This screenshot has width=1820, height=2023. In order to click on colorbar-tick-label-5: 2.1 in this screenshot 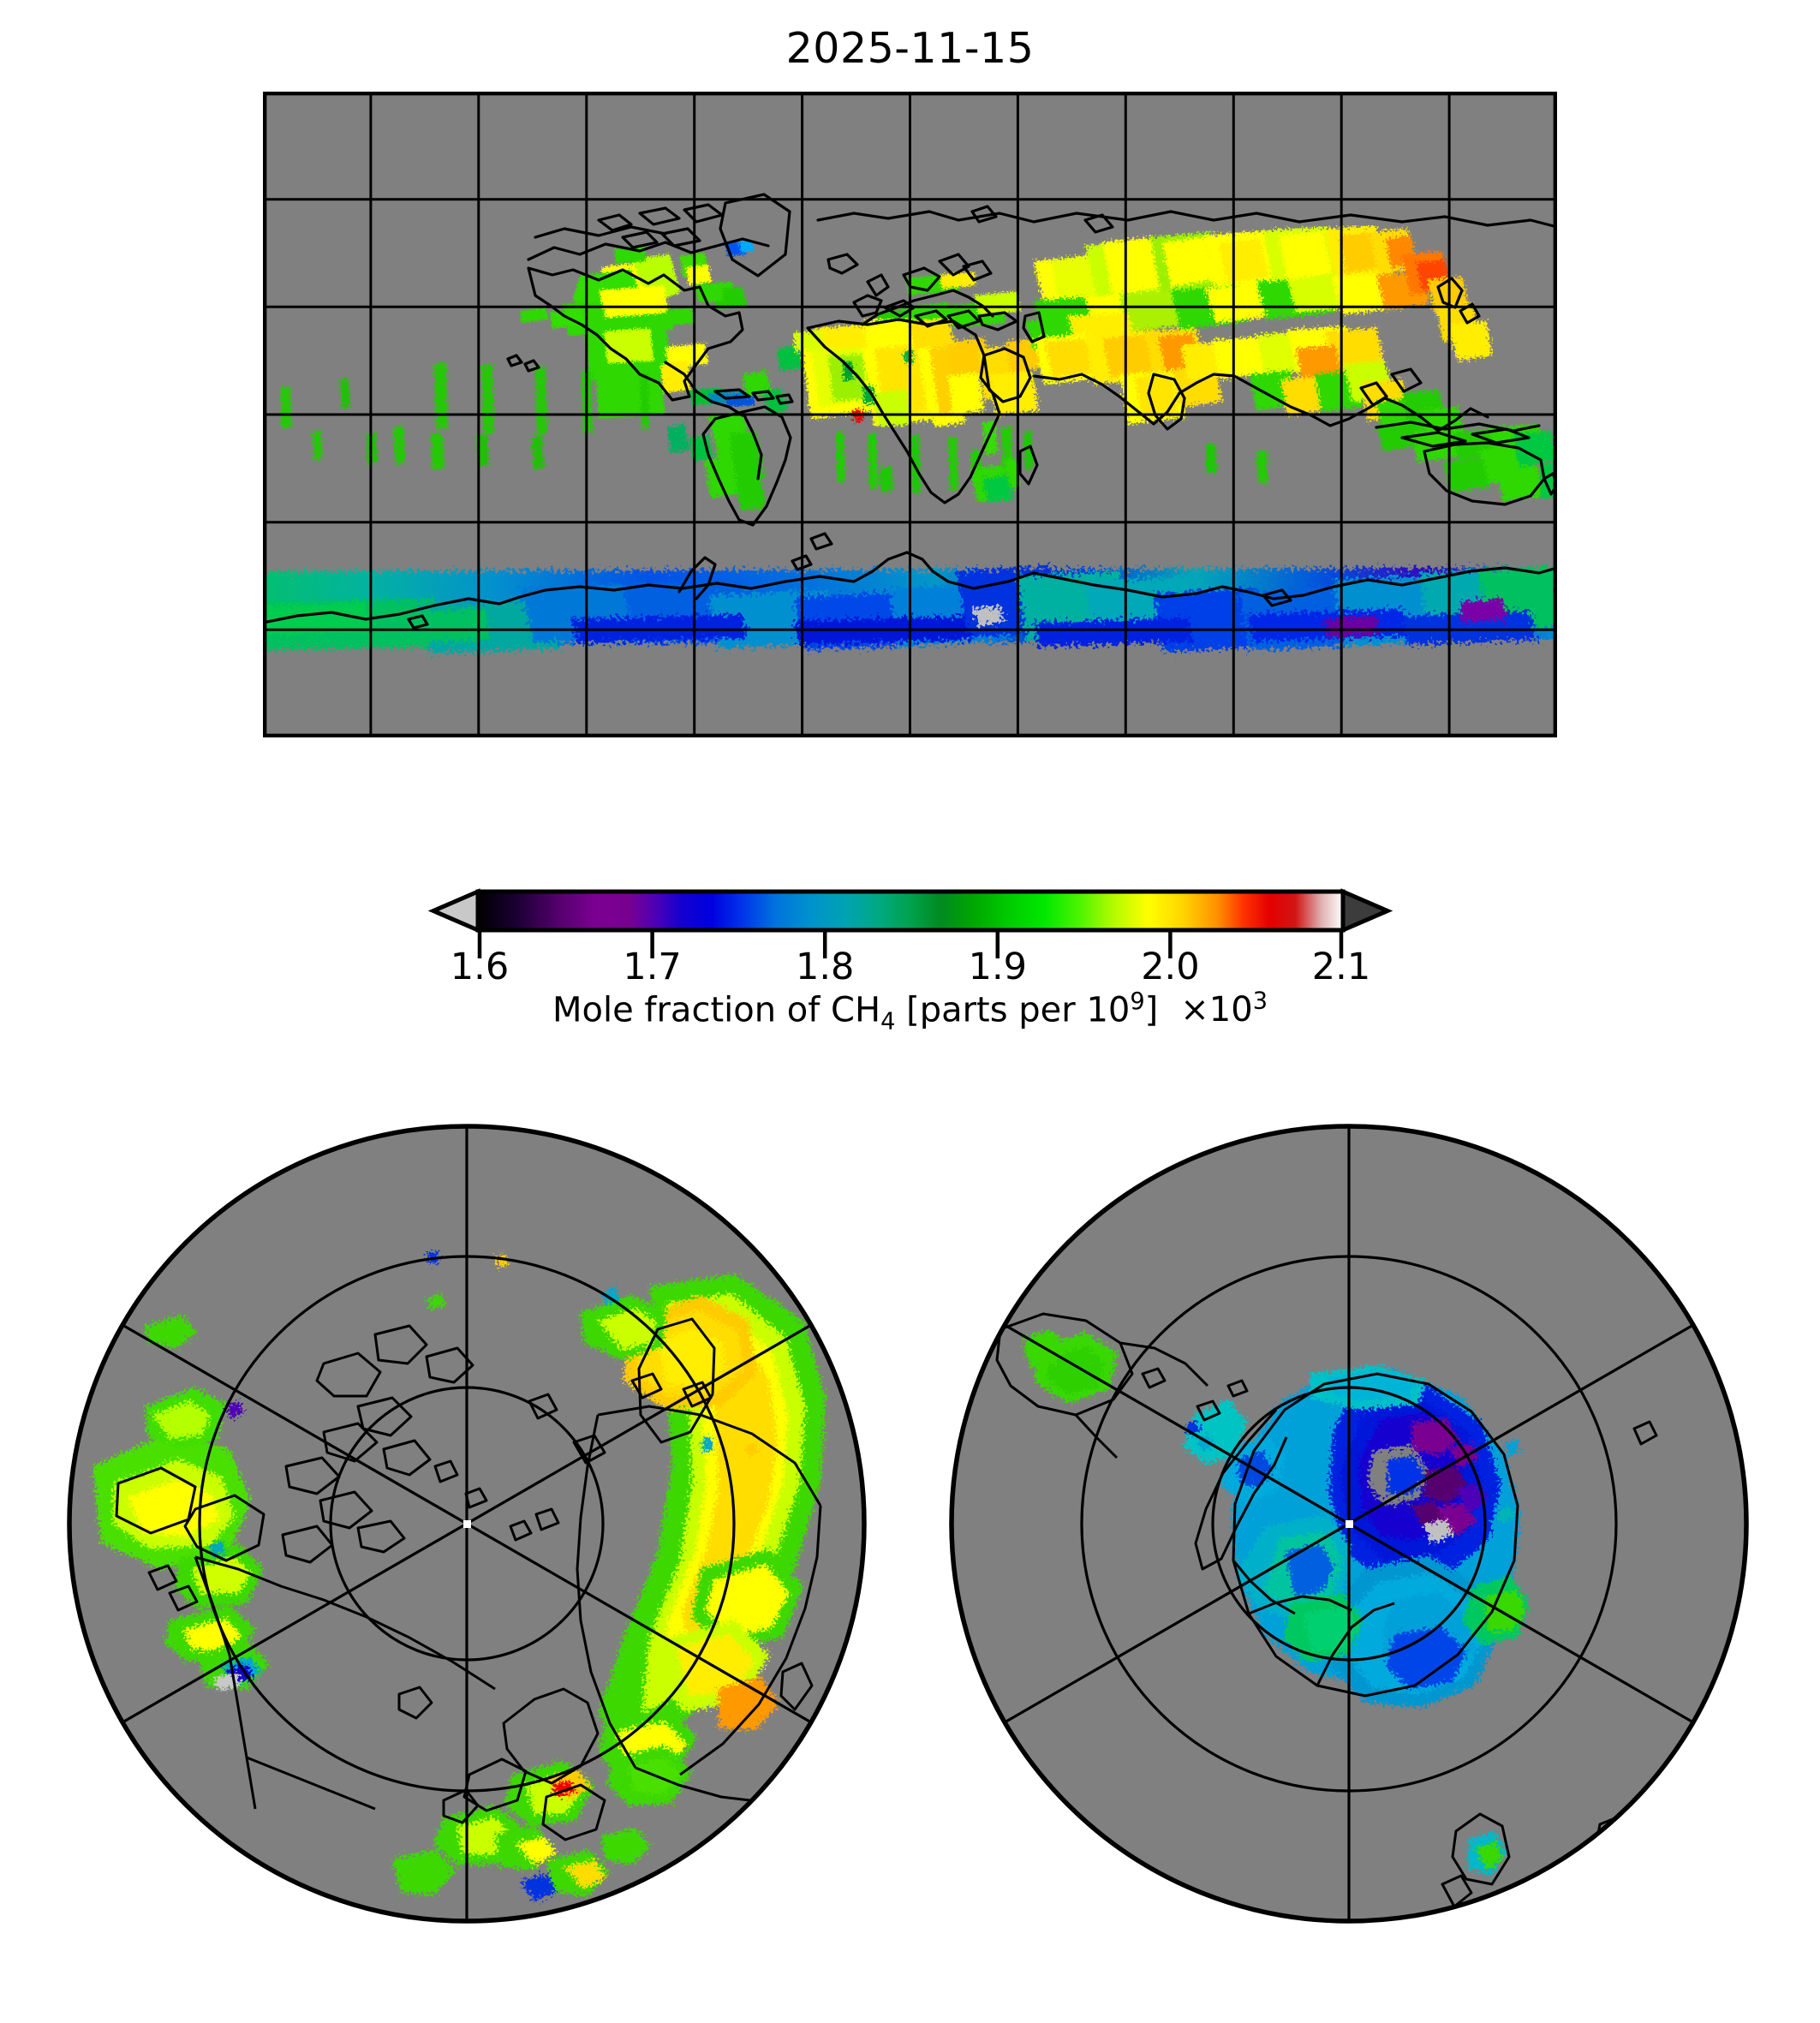, I will do `click(1341, 967)`.